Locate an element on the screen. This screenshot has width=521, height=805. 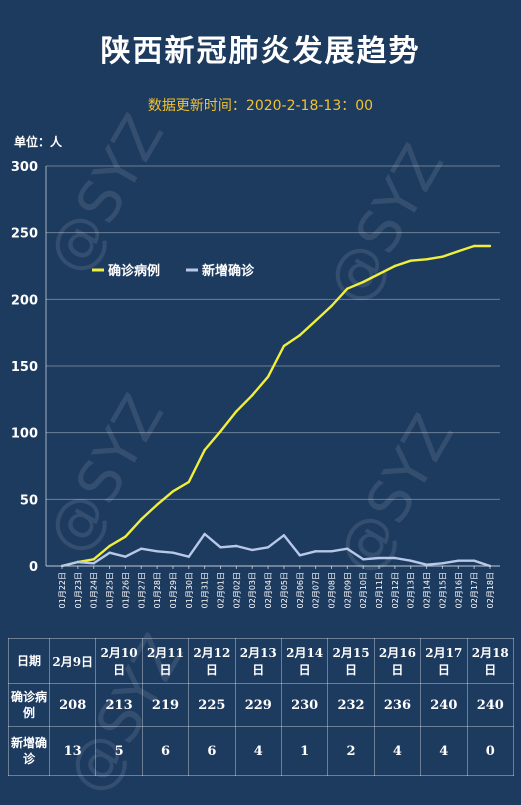
date-cell: 2月13日 is located at coordinates (258, 661).